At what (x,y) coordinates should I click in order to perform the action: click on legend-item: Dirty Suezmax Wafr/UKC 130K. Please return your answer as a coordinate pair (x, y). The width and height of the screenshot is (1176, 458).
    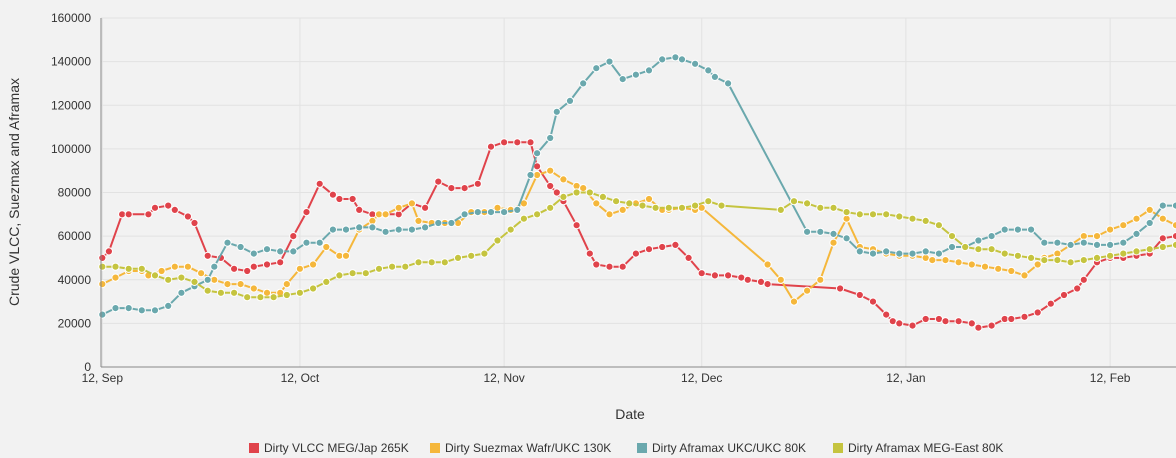
    Looking at the image, I should click on (520, 448).